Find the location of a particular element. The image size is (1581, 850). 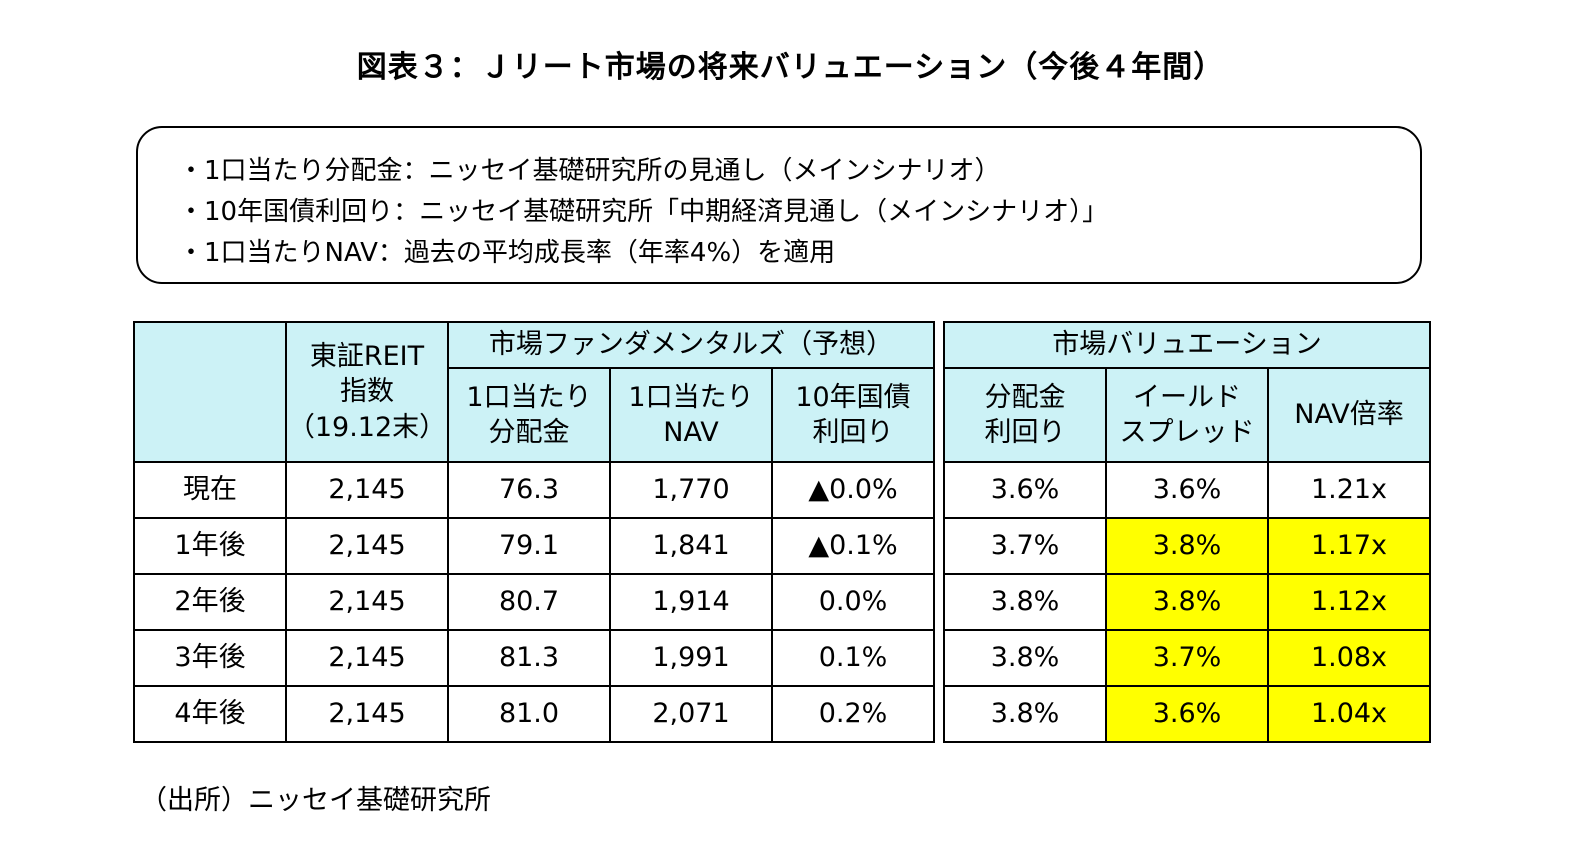

table-row: 1年後 2,145 79.1 1,841 ▲0.1% is located at coordinates (534, 546).